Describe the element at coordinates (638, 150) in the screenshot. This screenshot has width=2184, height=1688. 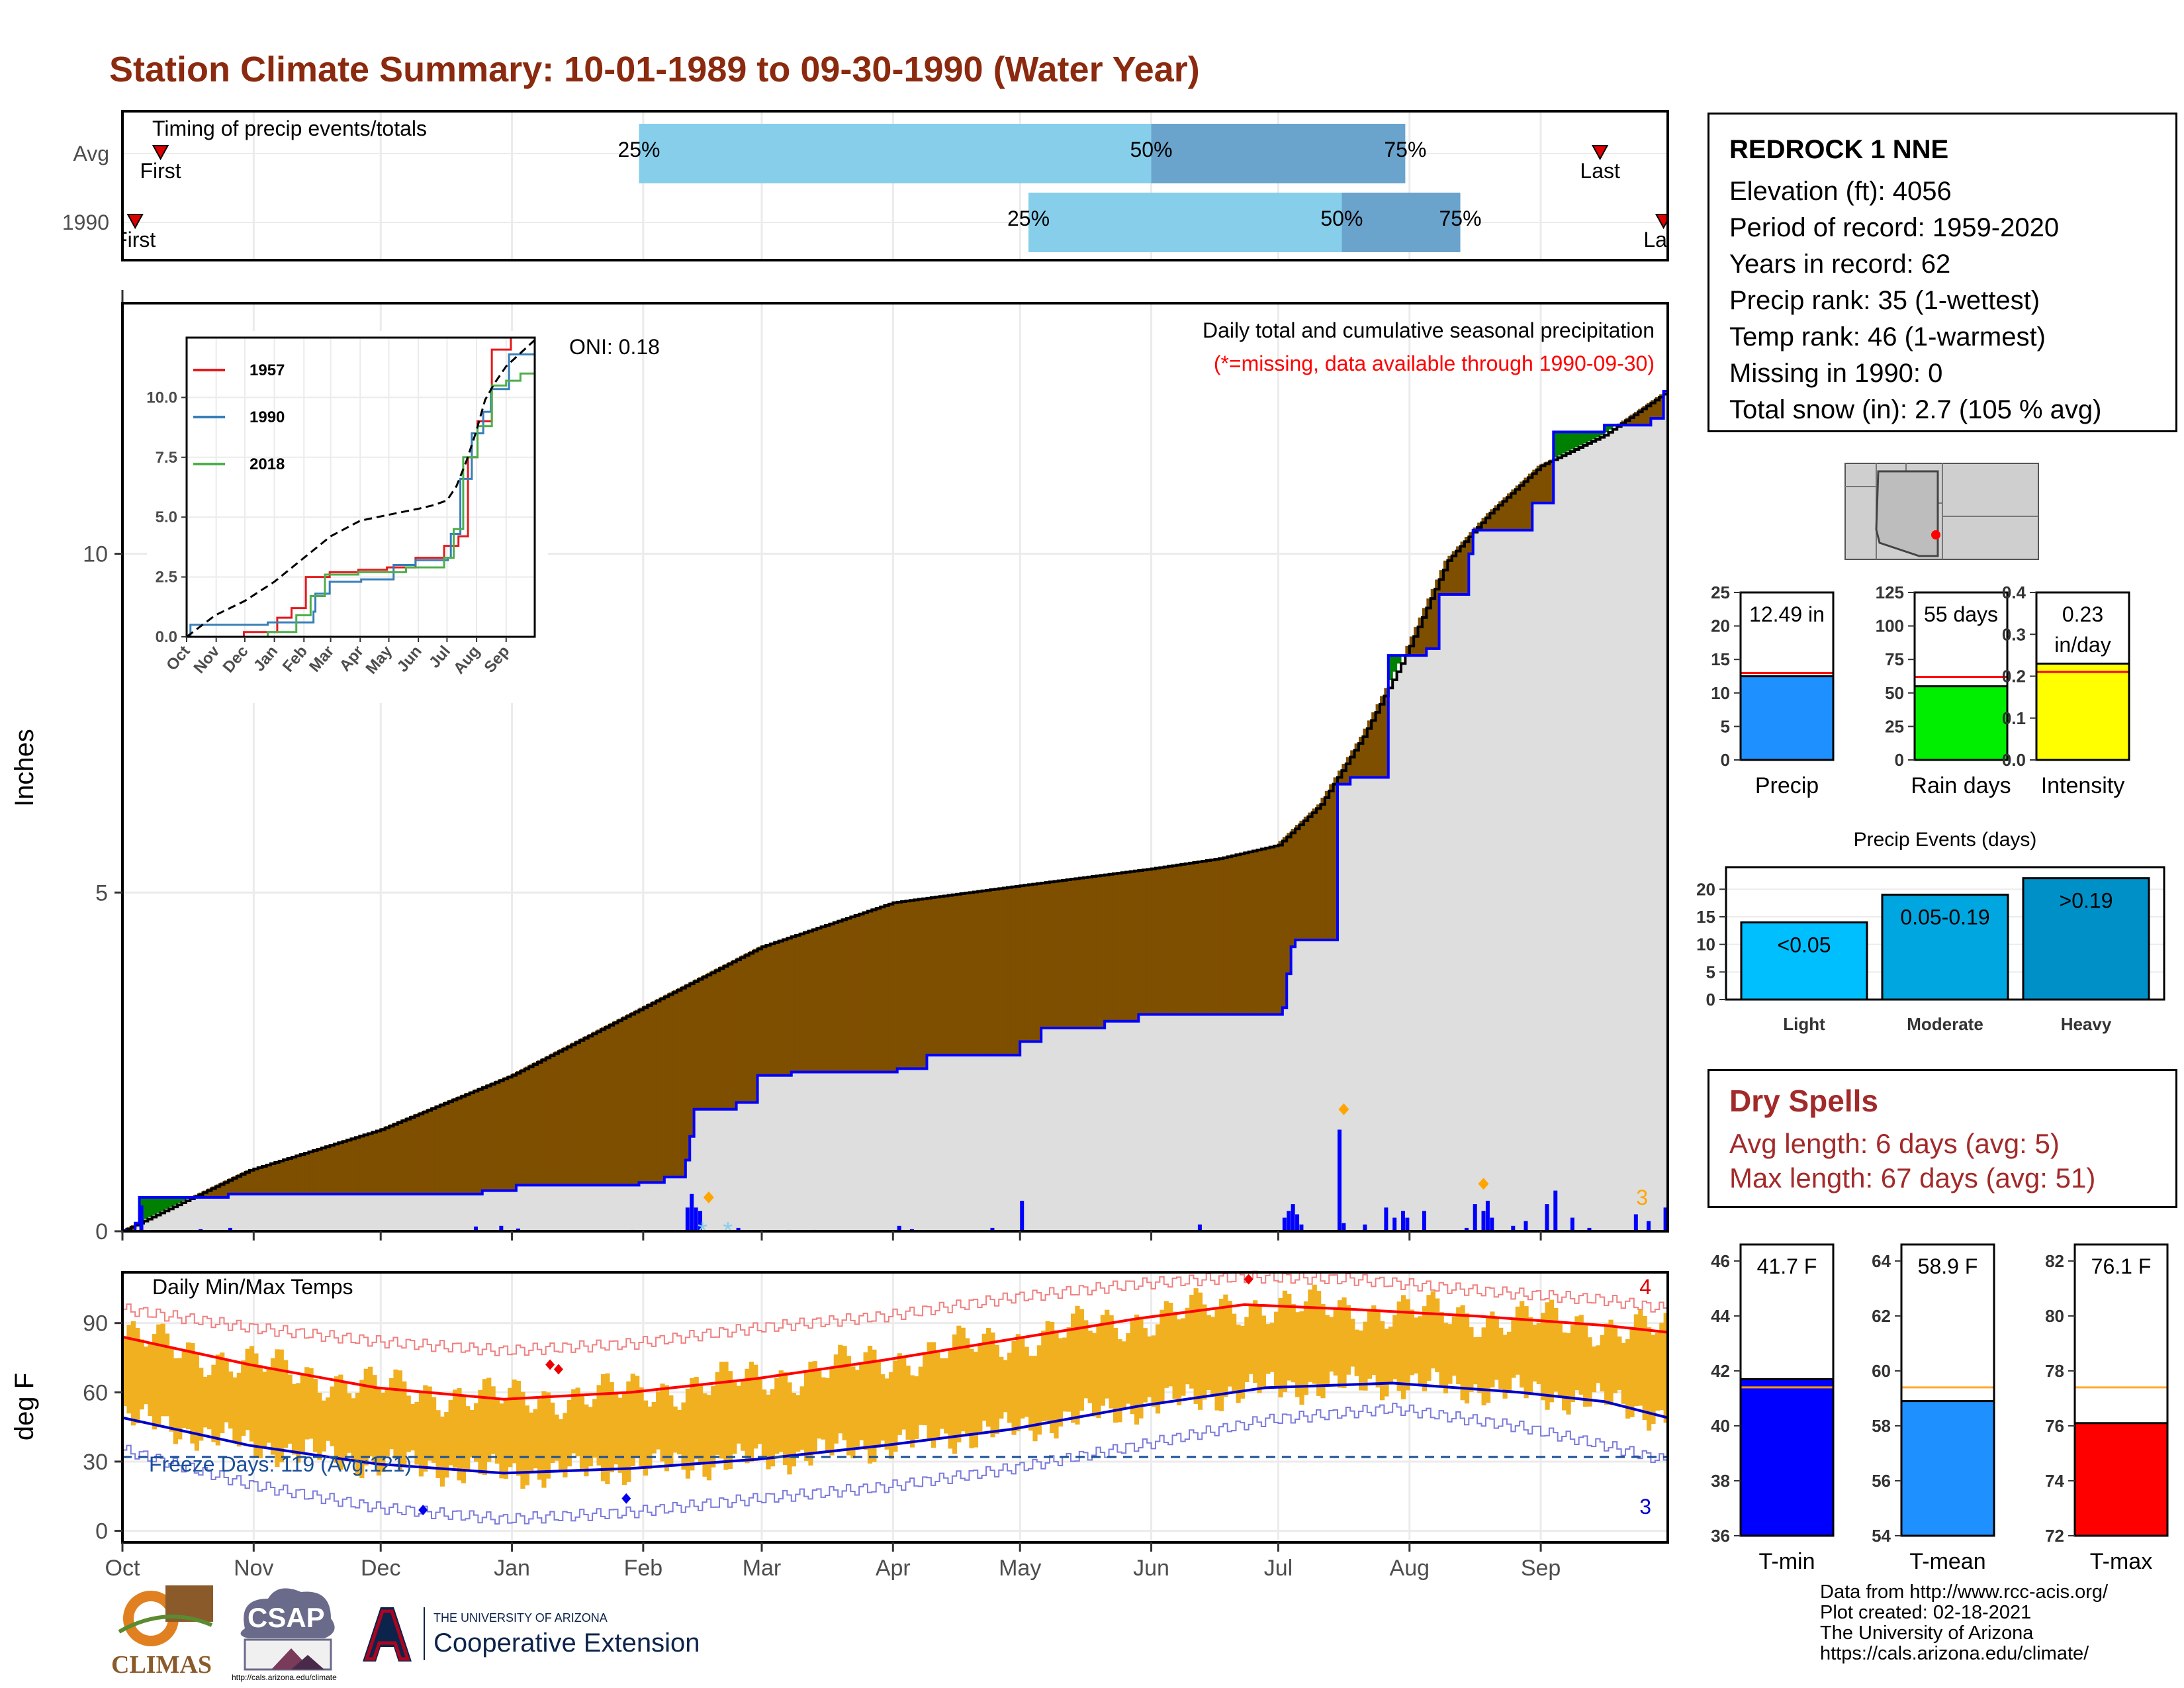
I see `timing-q25-label: 25%` at that location.